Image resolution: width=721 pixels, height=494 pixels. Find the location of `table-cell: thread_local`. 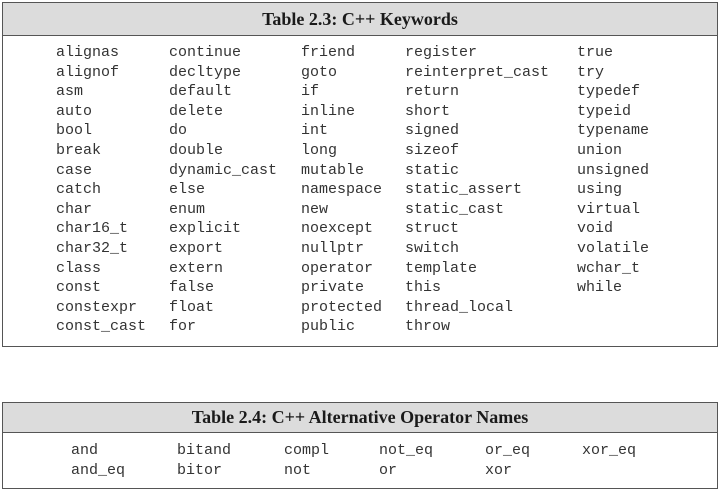

table-cell: thread_local is located at coordinates (459, 307).